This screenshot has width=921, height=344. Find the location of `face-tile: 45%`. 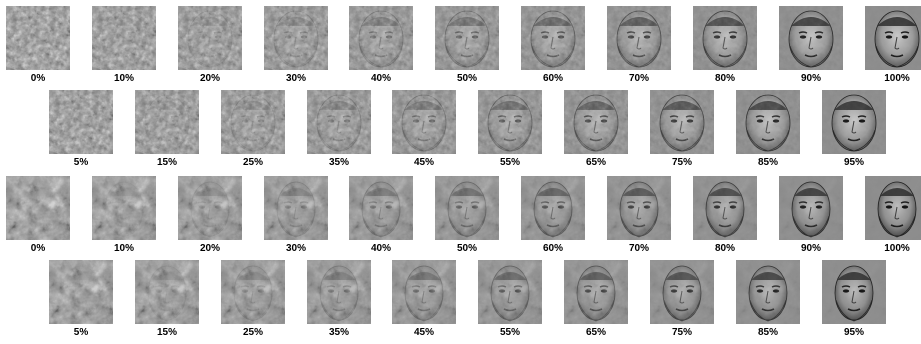

face-tile: 45% is located at coordinates (424, 302).